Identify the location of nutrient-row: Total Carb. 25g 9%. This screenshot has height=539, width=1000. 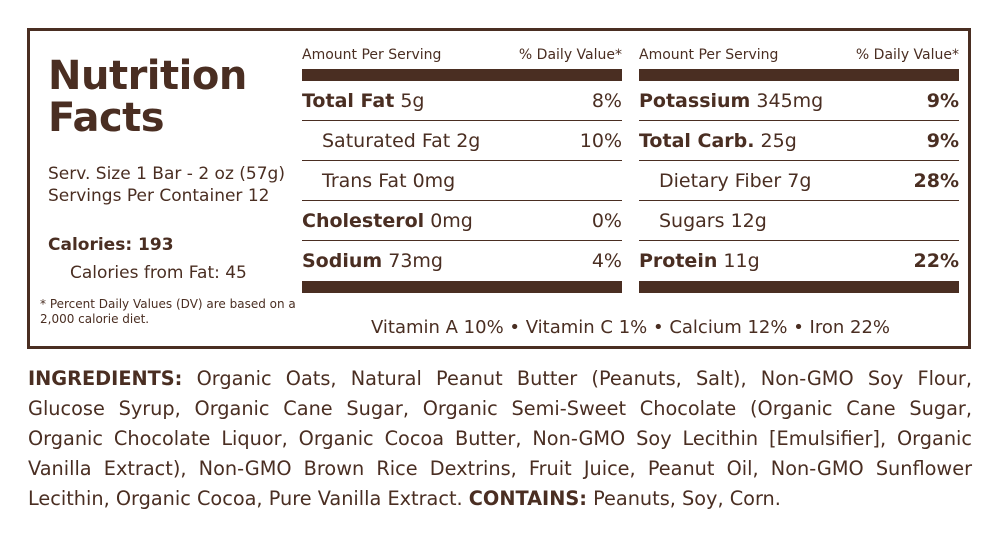
(799, 141).